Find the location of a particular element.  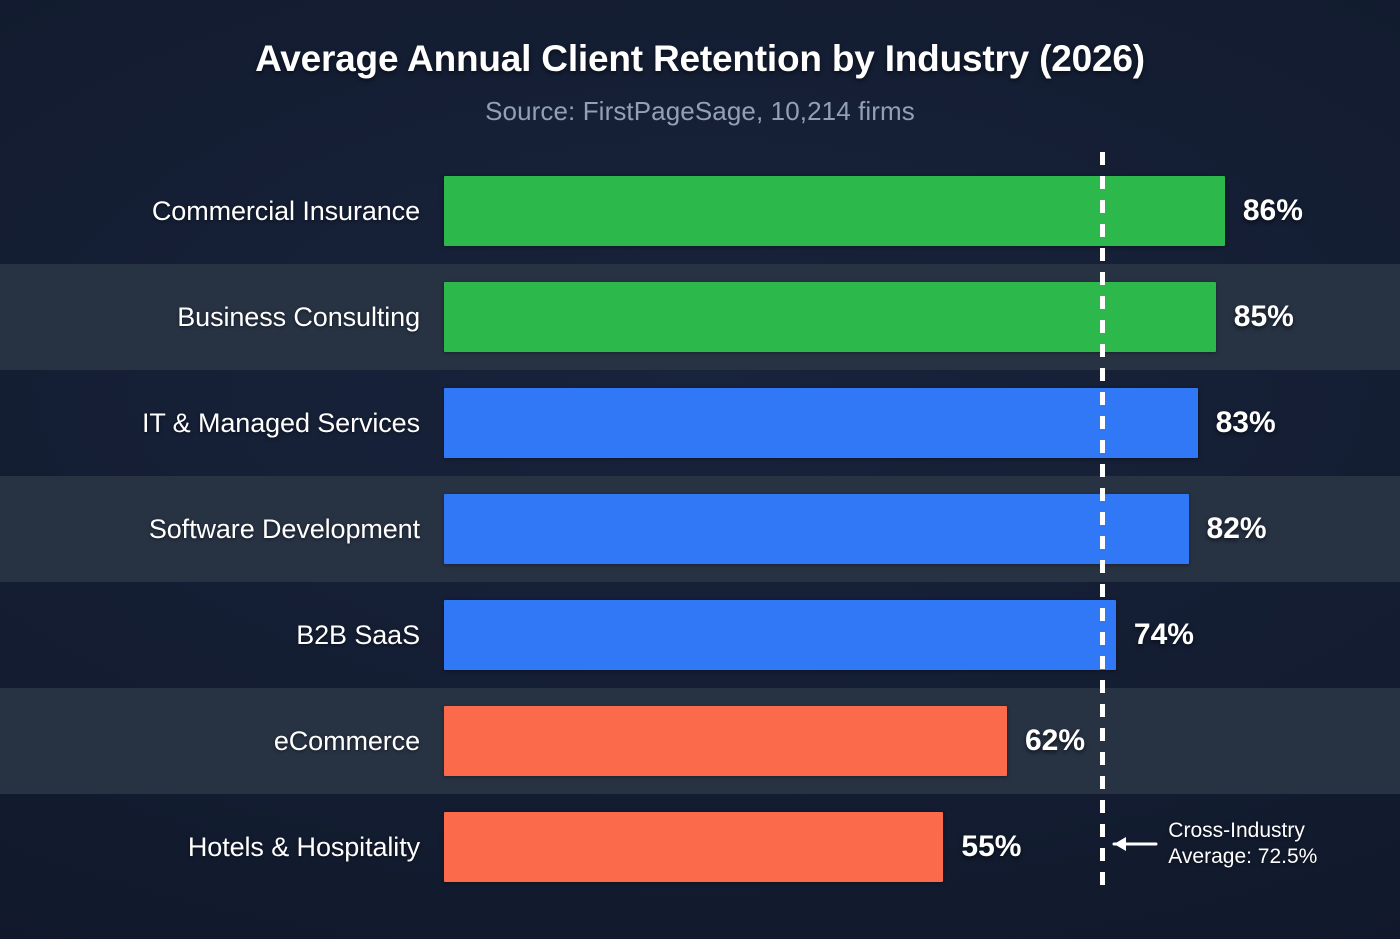

chart-subtitle-source: Source: FirstPageSage, 10,214 firms is located at coordinates (700, 111).